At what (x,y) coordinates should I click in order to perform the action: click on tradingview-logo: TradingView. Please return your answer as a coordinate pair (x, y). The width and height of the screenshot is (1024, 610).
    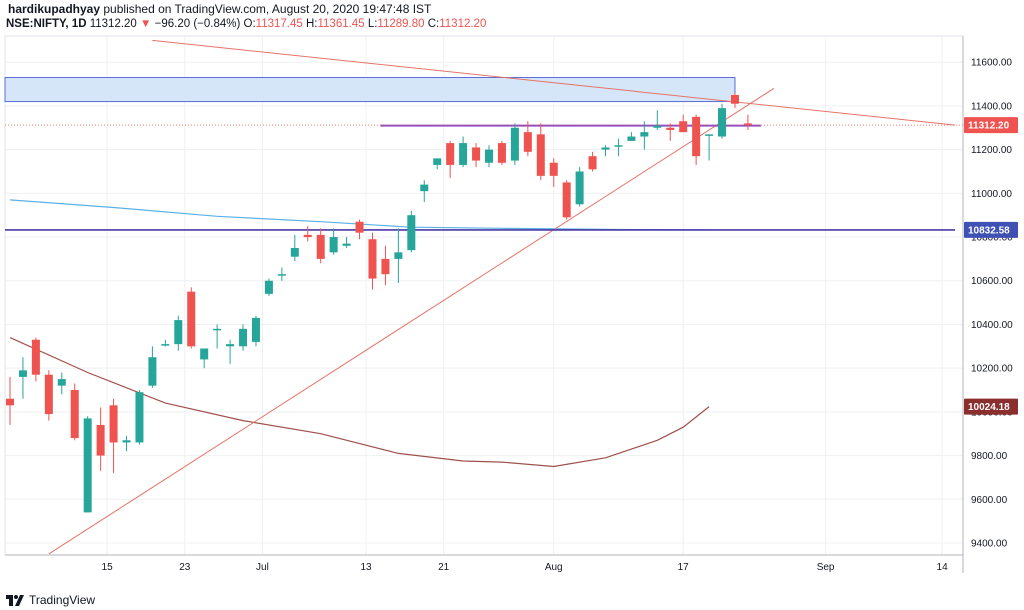
    Looking at the image, I should click on (50, 600).